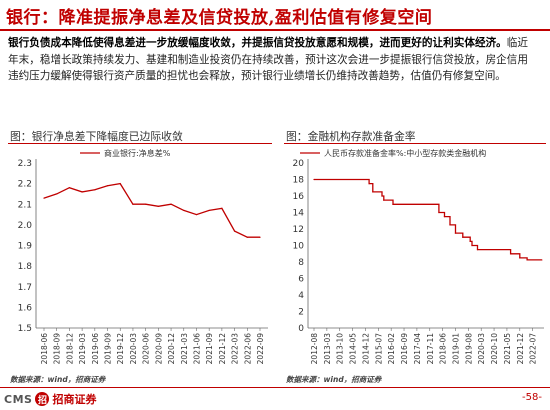  What do you see at coordinates (57, 349) in the screenshot?
I see `left-x-tick-label: 2018-09` at bounding box center [57, 349].